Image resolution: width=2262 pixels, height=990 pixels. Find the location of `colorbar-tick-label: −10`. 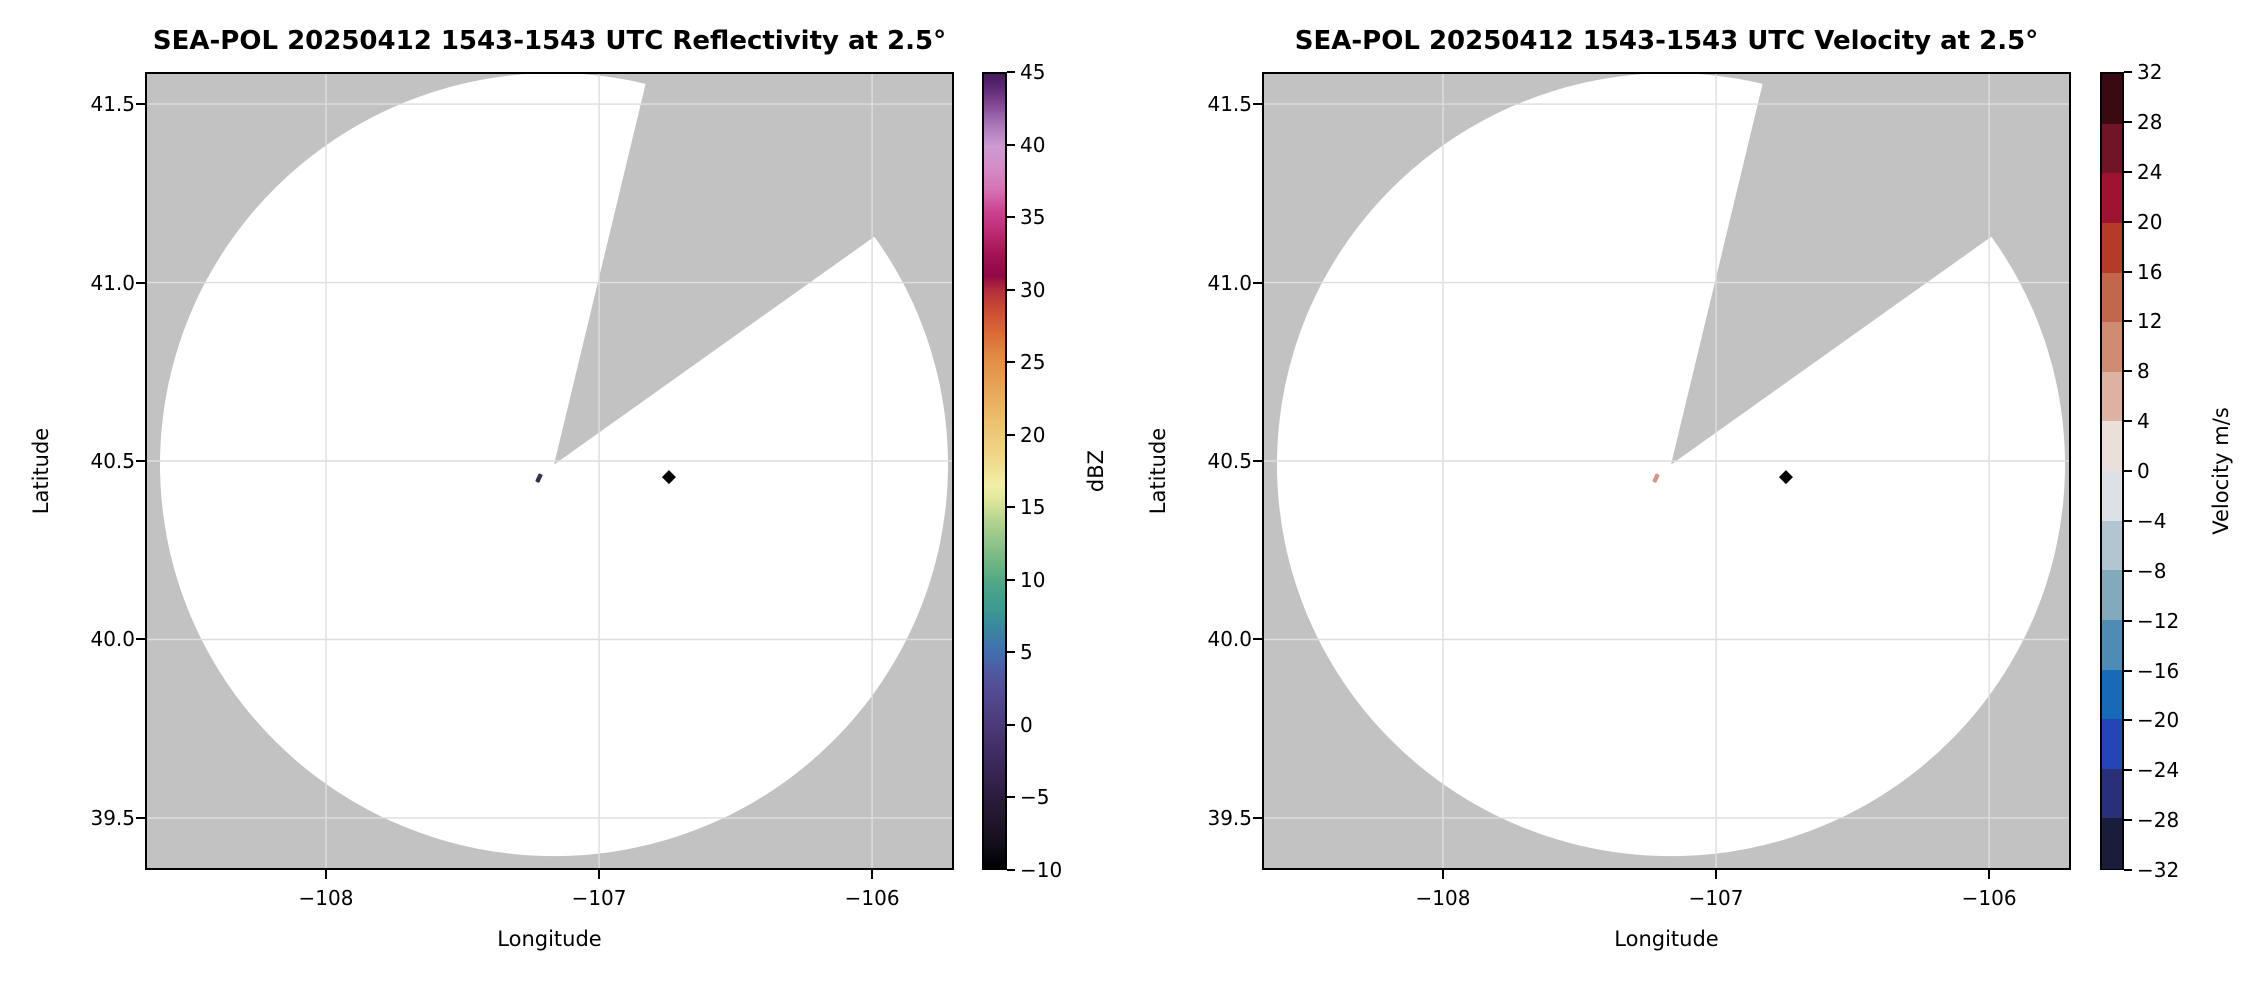

colorbar-tick-label: −10 is located at coordinates (1041, 870).